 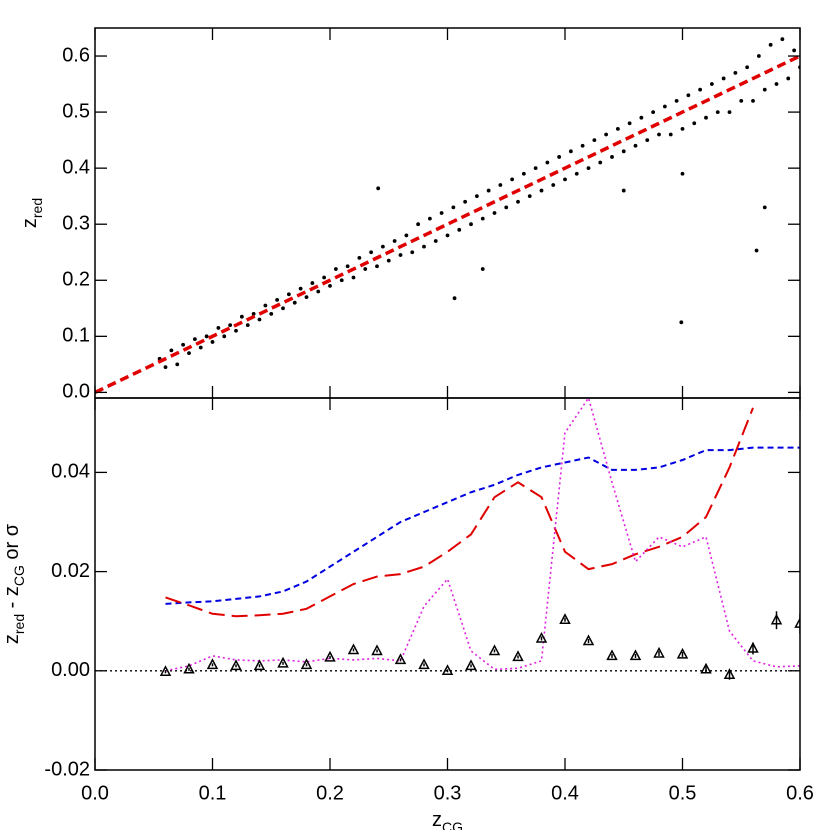 I want to click on x-axis-label-part: z, so click(x=437, y=819).